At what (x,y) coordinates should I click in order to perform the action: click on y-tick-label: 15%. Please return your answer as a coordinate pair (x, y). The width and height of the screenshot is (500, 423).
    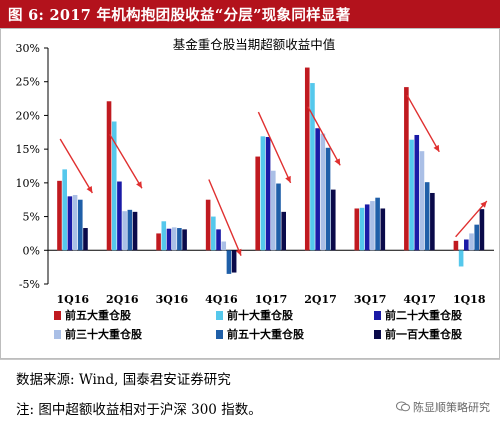
    Looking at the image, I should click on (28, 149).